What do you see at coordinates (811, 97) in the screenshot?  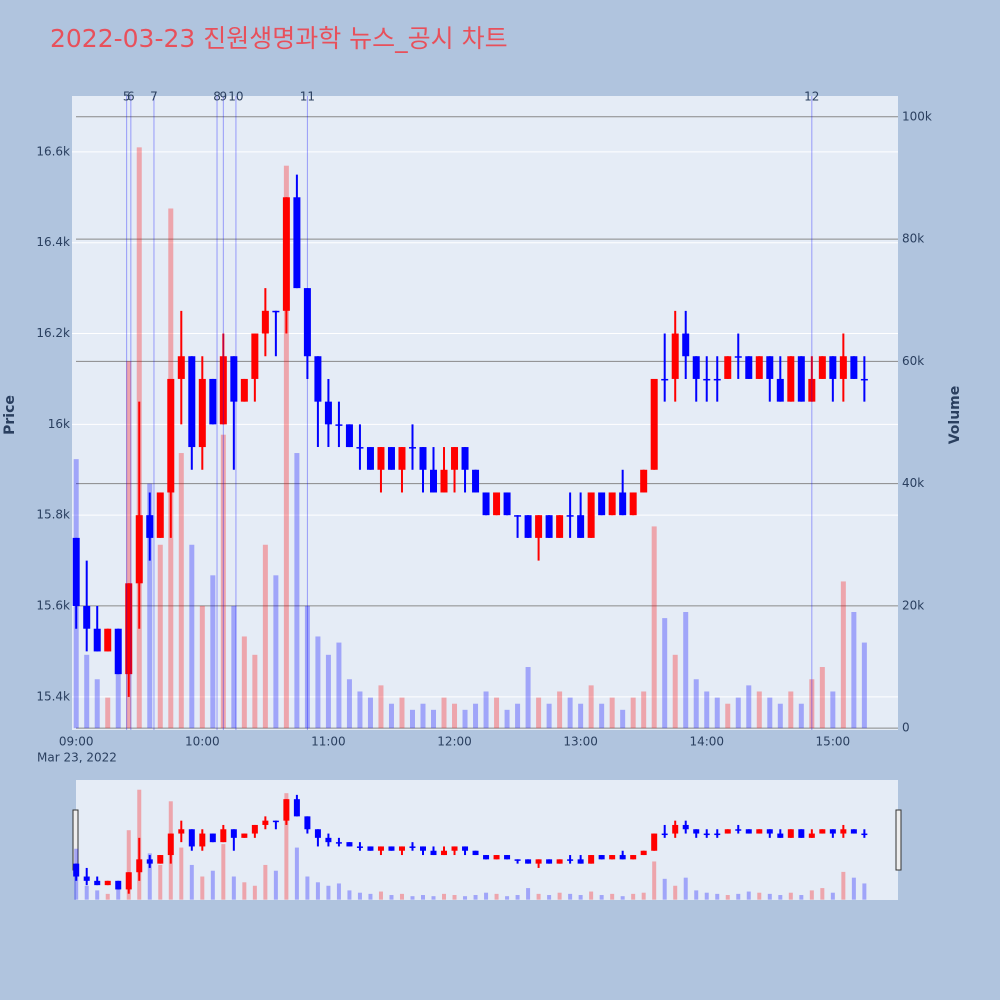 I see `annotation-label: 12` at bounding box center [811, 97].